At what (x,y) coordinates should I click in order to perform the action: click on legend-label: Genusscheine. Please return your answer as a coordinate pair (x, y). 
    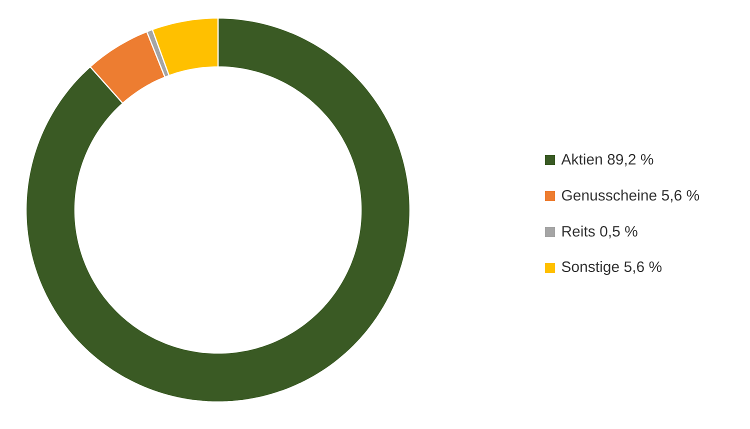
    Looking at the image, I should click on (609, 195).